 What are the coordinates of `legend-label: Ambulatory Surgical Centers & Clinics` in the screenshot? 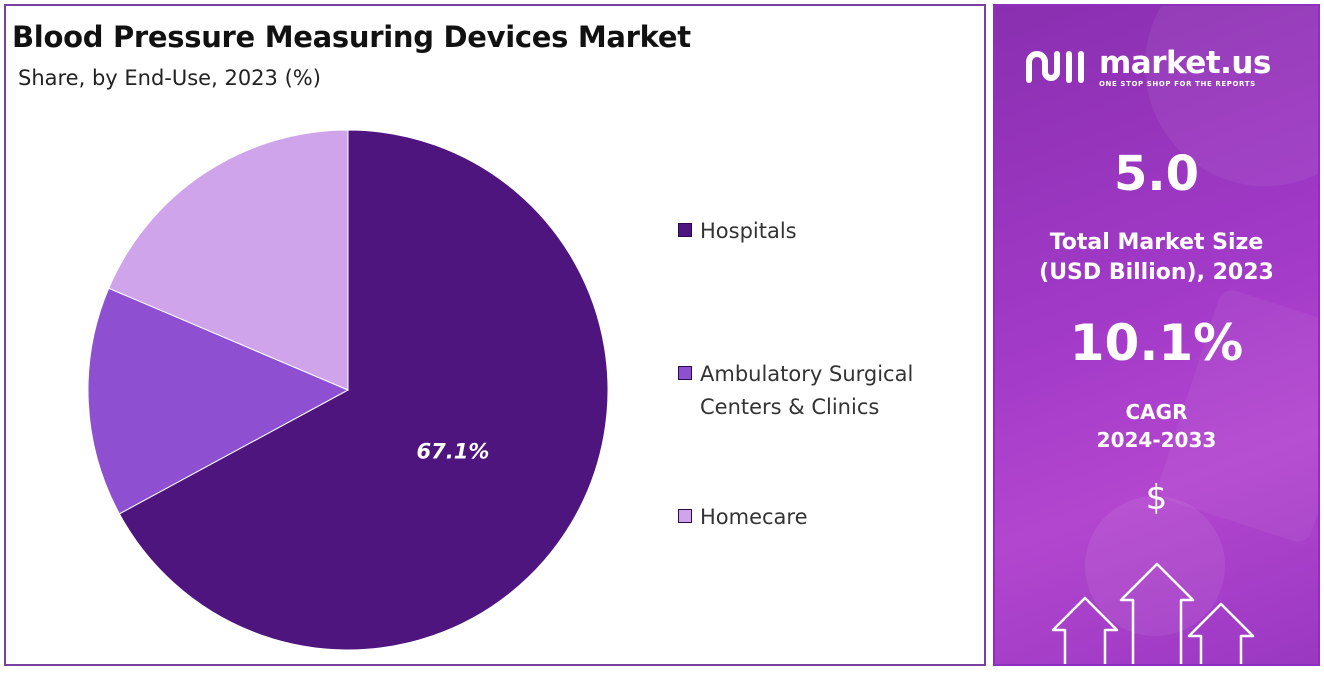 It's located at (807, 390).